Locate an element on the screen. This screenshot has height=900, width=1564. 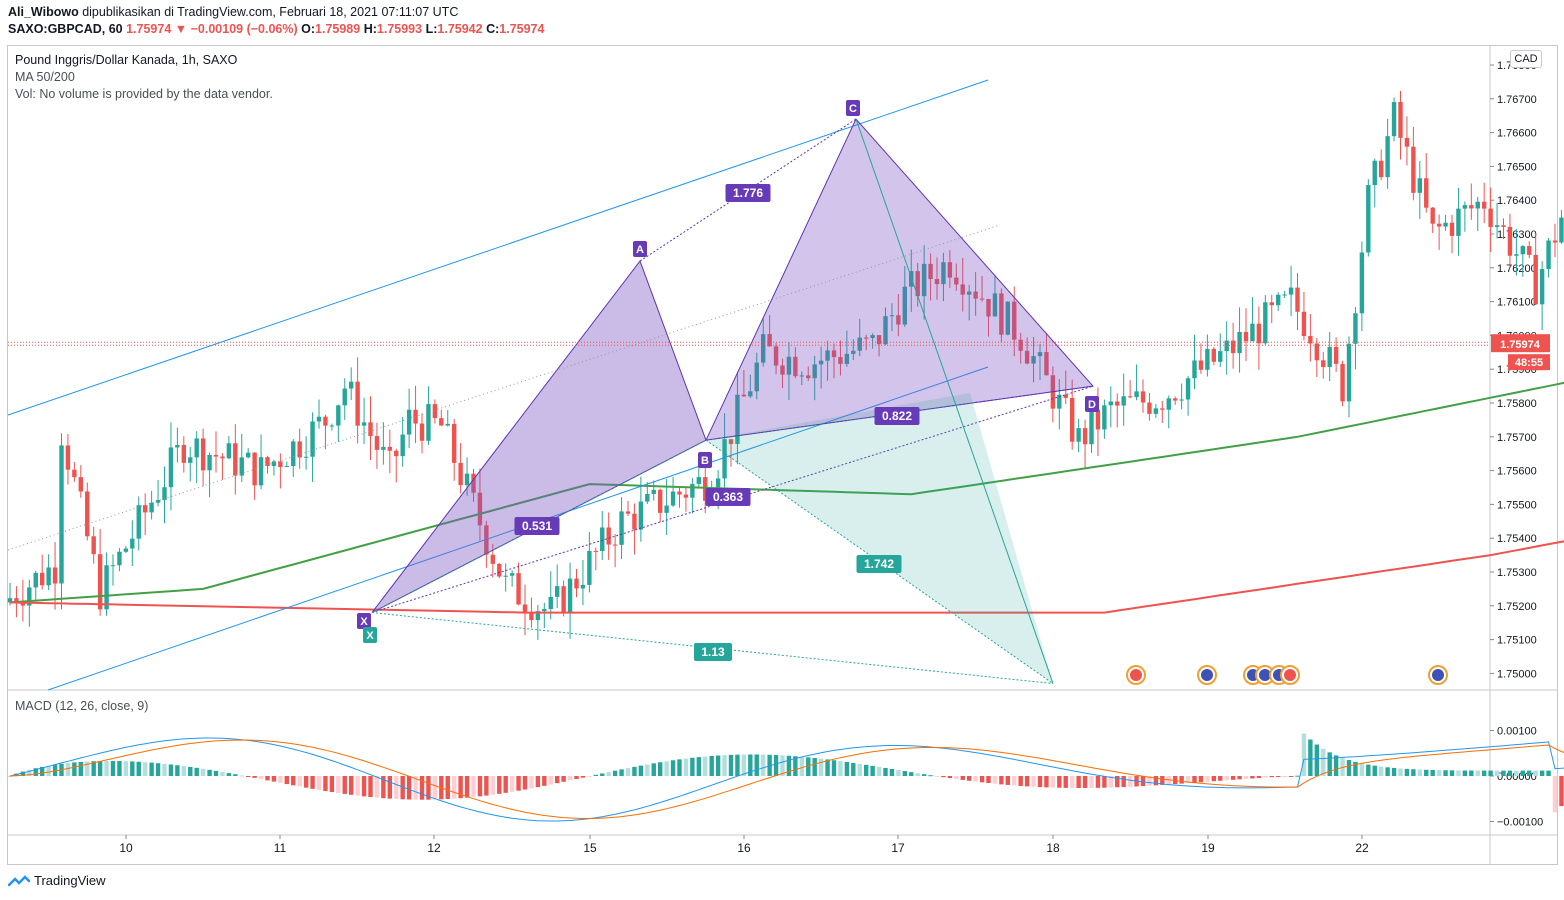
time-tick-label: 18 is located at coordinates (1053, 848).